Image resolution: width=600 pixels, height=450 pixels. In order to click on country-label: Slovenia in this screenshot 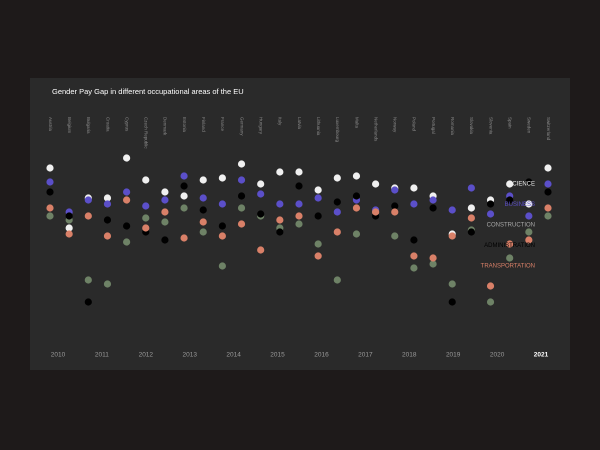, I will do `click(490, 126)`.